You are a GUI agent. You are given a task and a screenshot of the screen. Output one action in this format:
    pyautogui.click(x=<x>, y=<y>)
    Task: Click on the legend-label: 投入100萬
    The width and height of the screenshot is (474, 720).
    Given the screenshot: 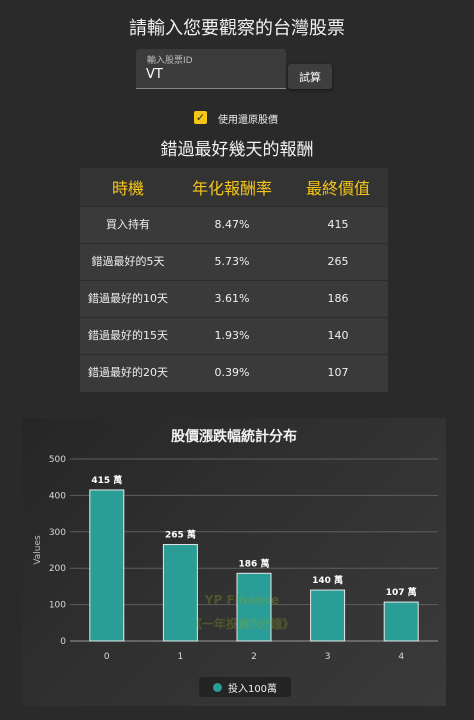 What is the action you would take?
    pyautogui.click(x=252, y=689)
    